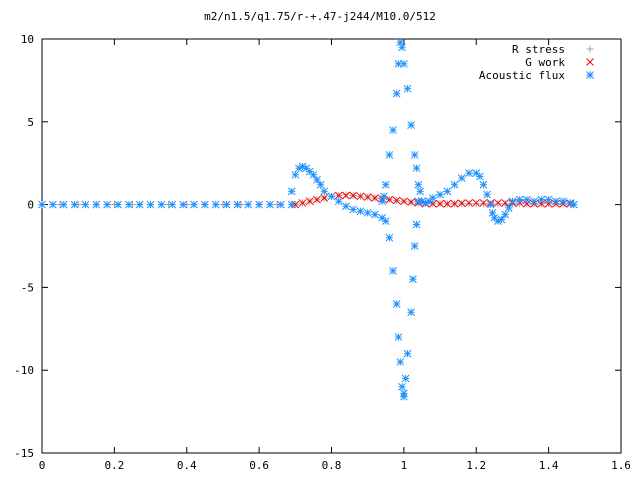 Image resolution: width=640 pixels, height=480 pixels. I want to click on y-tick-label: 0, so click(30, 205).